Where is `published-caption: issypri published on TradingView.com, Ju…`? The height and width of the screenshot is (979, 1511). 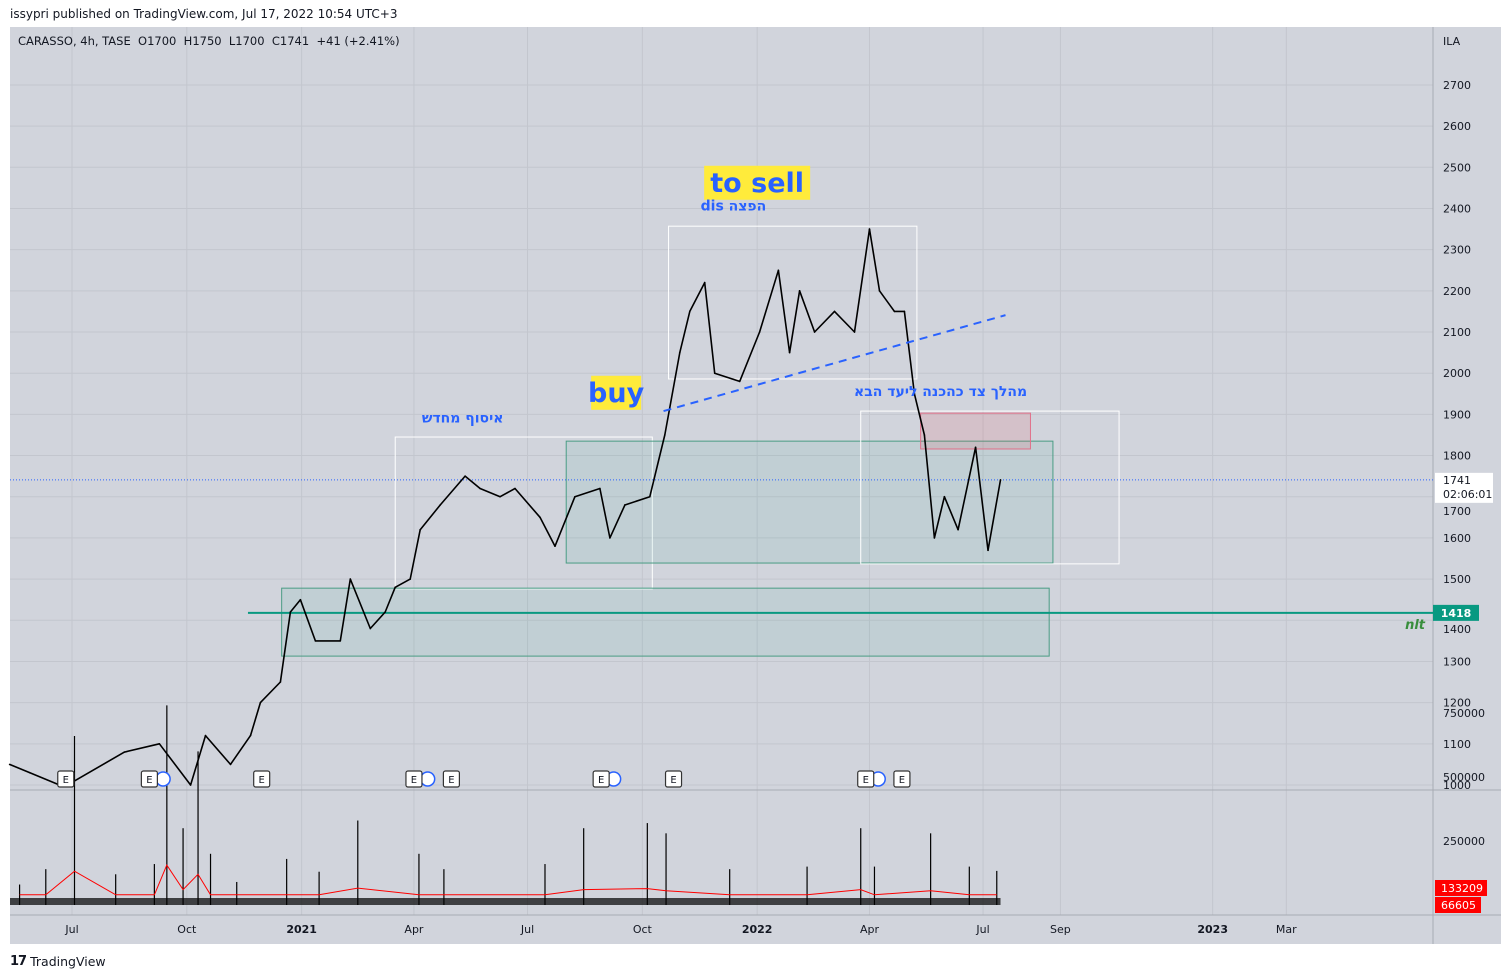
published-caption: issypri published on TradingView.com, Ju… is located at coordinates (204, 14).